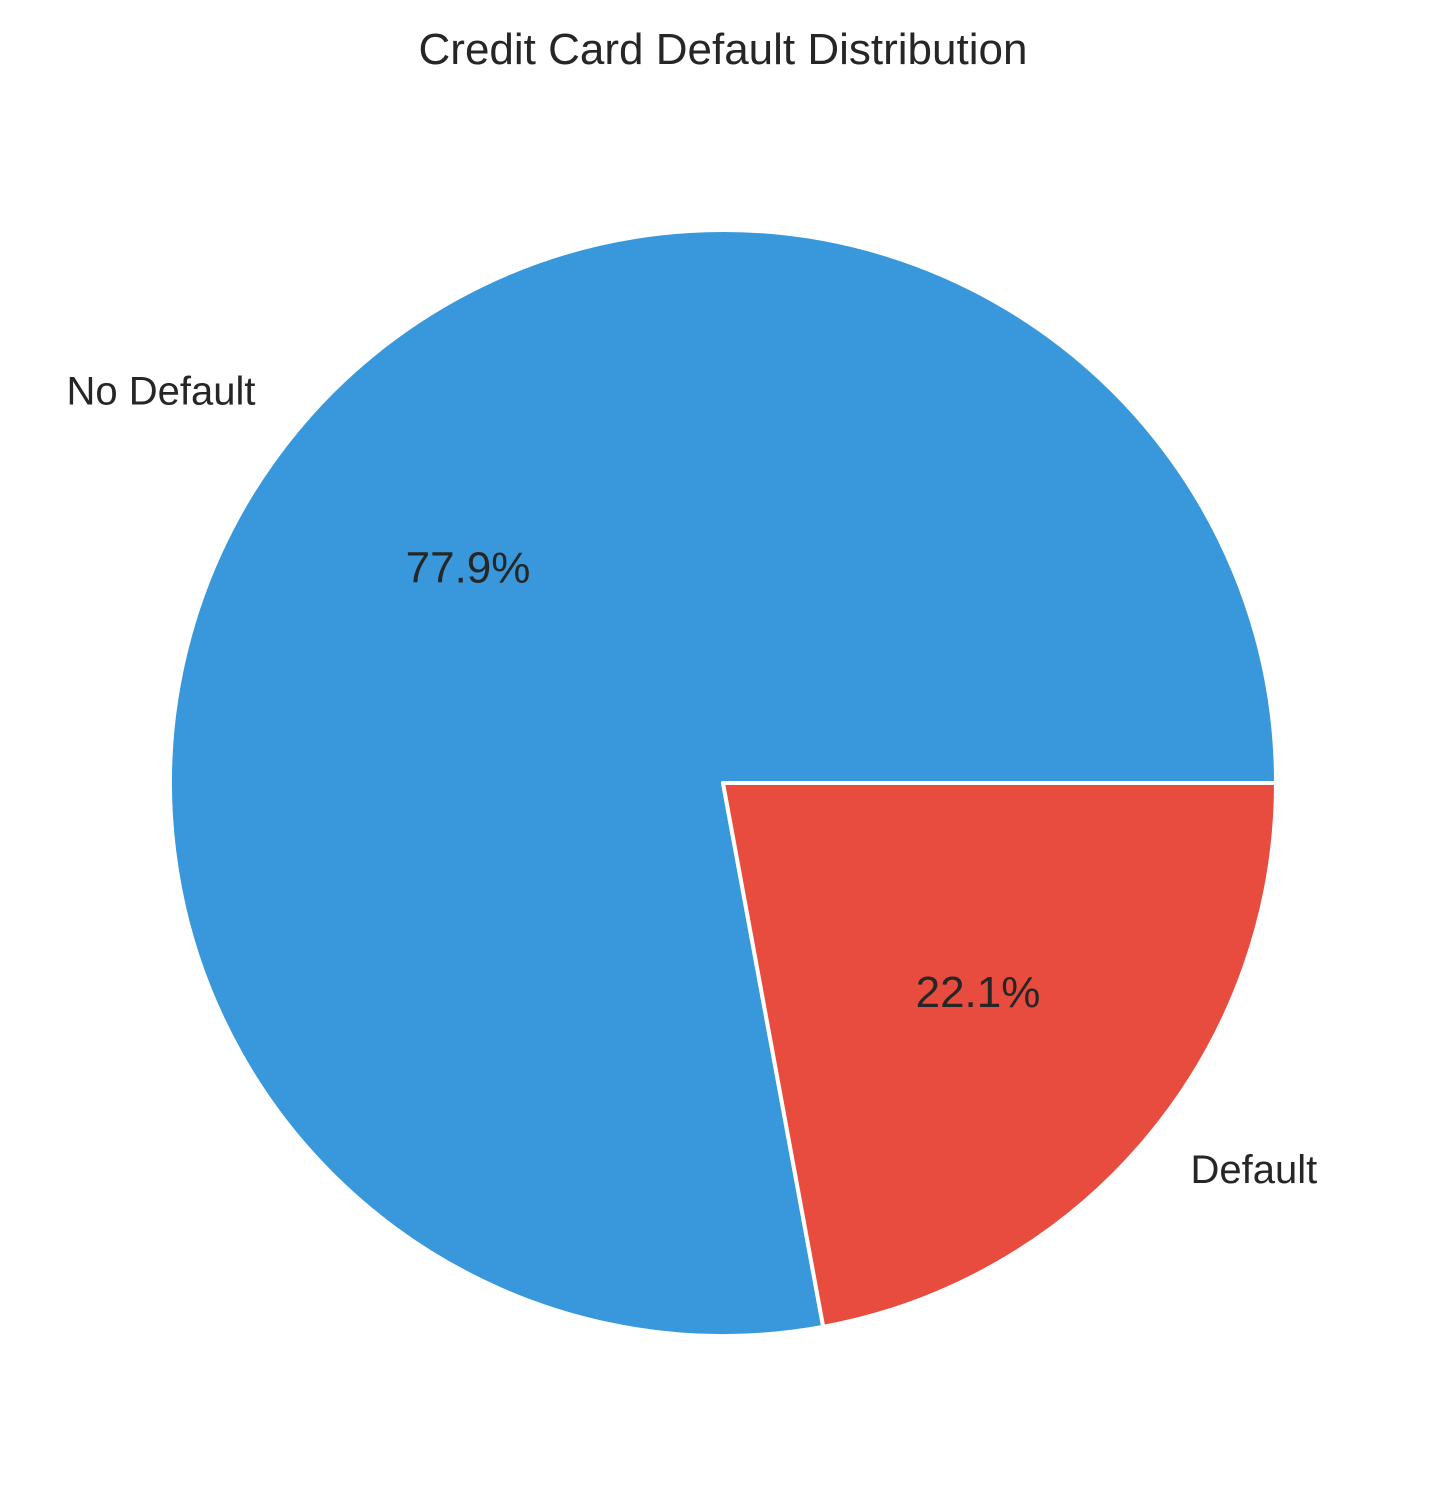  What do you see at coordinates (978, 992) in the screenshot?
I see `pie-pct-label-default: 22.1%` at bounding box center [978, 992].